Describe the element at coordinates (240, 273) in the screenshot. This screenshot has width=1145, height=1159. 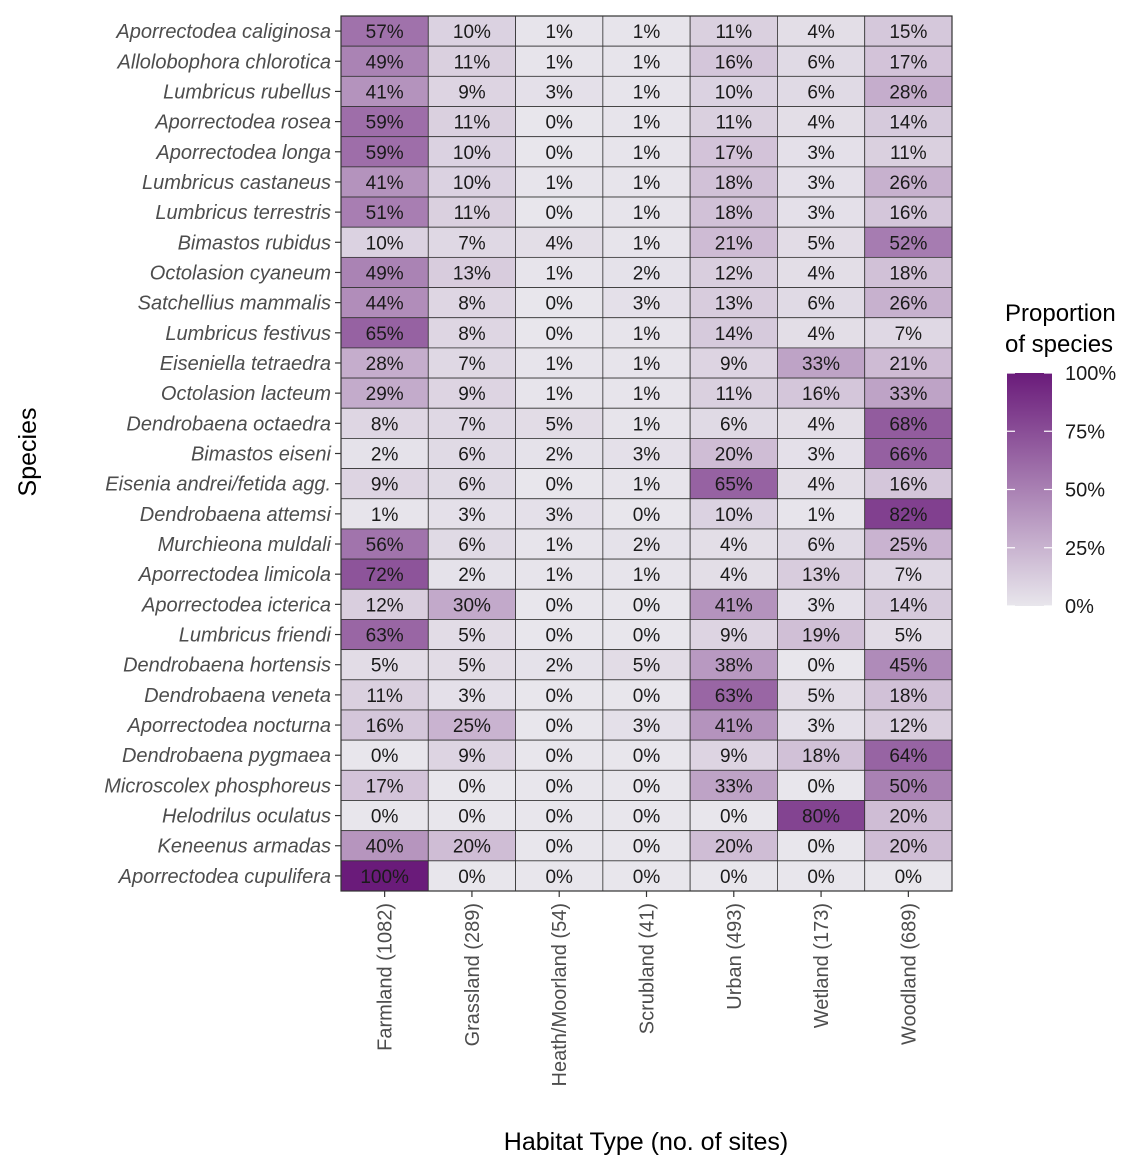
I see `y-tick-label: Octolasion cyaneum` at that location.